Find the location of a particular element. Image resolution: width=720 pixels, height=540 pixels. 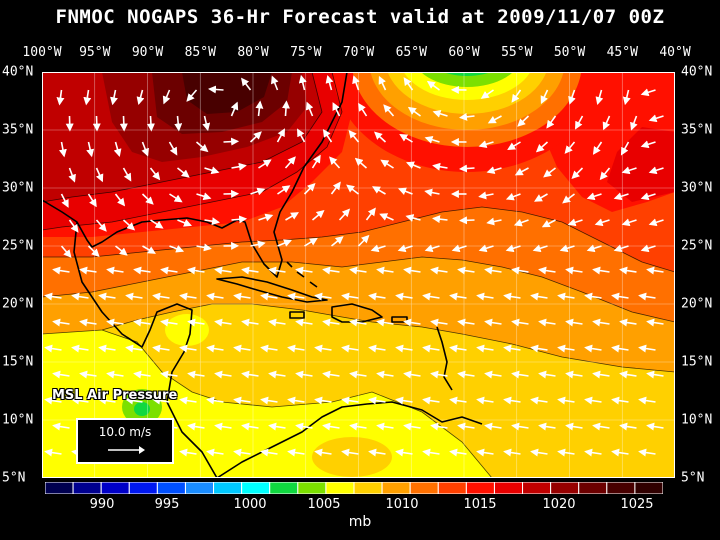

colorbar-unit: mb is located at coordinates (360, 522).